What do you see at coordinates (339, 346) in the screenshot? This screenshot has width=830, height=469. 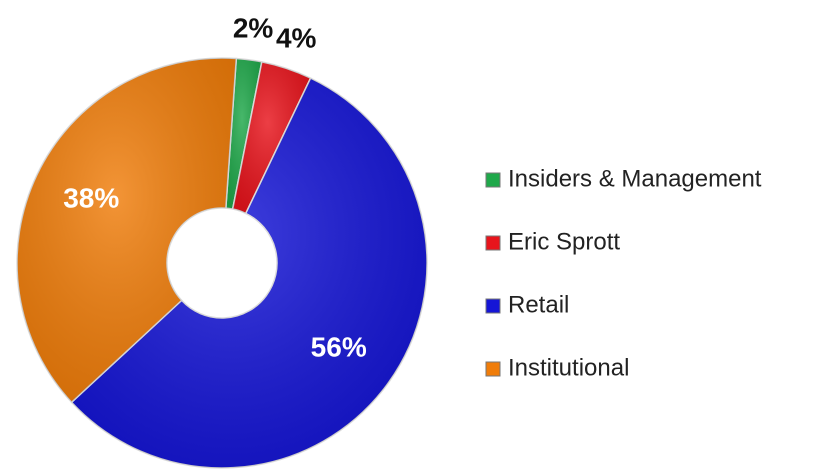 I see `data-label: 56%` at bounding box center [339, 346].